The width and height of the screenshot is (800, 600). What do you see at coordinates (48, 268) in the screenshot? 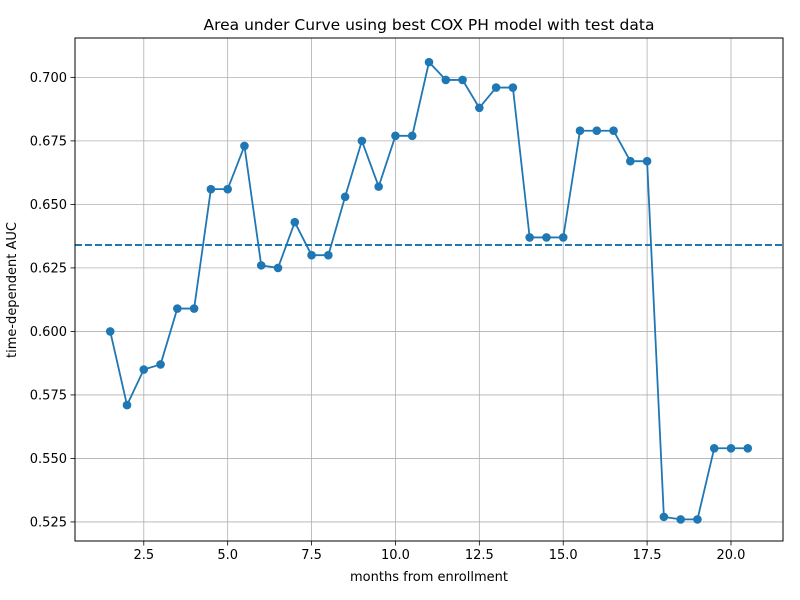
I see `y-tick-label: 0.625` at bounding box center [48, 268].